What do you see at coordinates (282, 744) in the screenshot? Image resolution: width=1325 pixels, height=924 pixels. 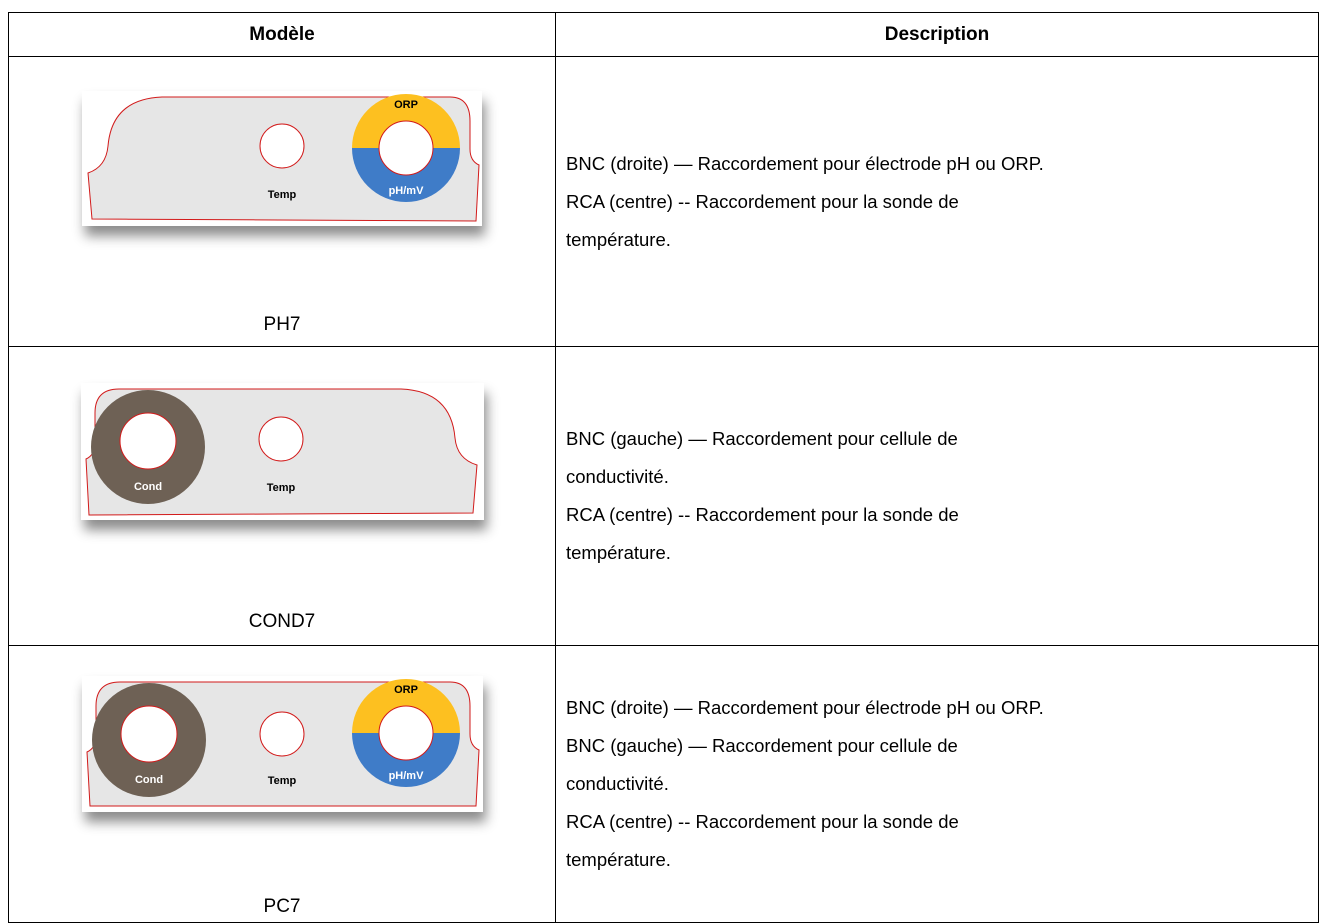 I see `connector-panel: Cond Temp ORP pH/mV` at bounding box center [282, 744].